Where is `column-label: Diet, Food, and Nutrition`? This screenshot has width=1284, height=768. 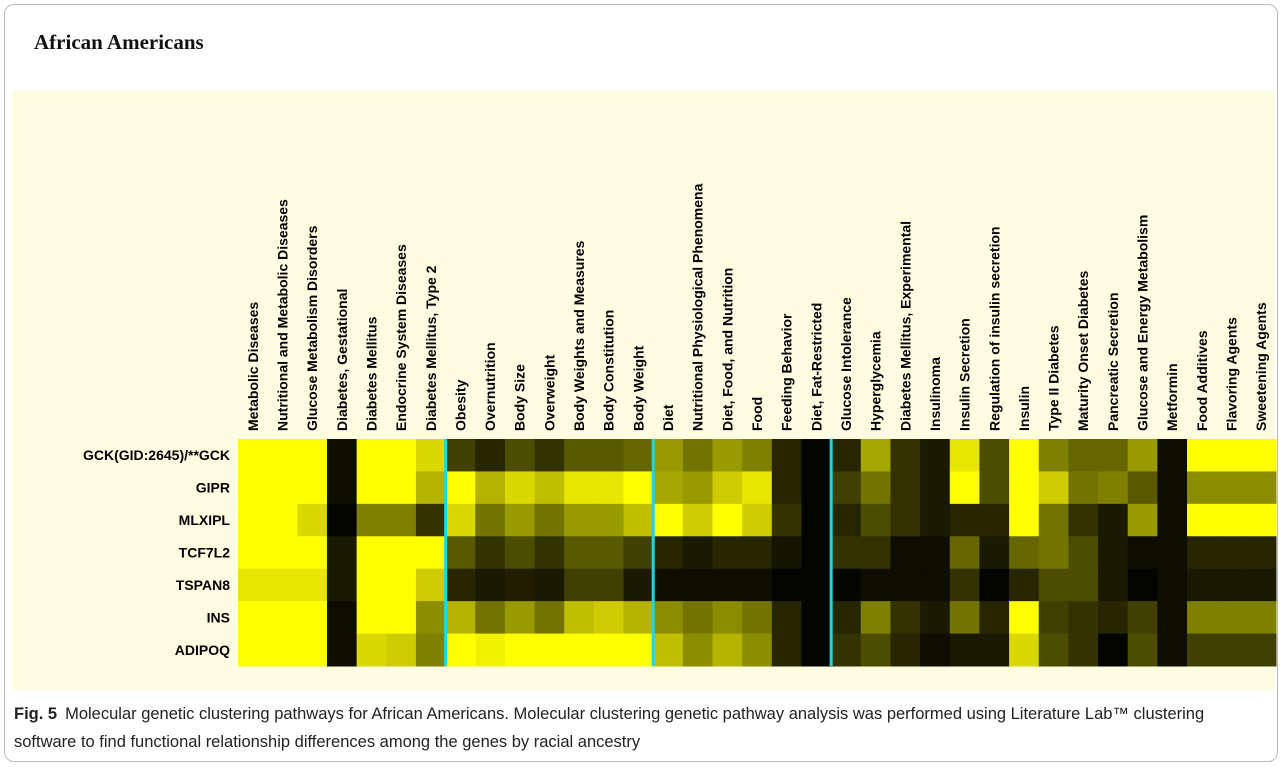
column-label: Diet, Food, and Nutrition is located at coordinates (727, 349).